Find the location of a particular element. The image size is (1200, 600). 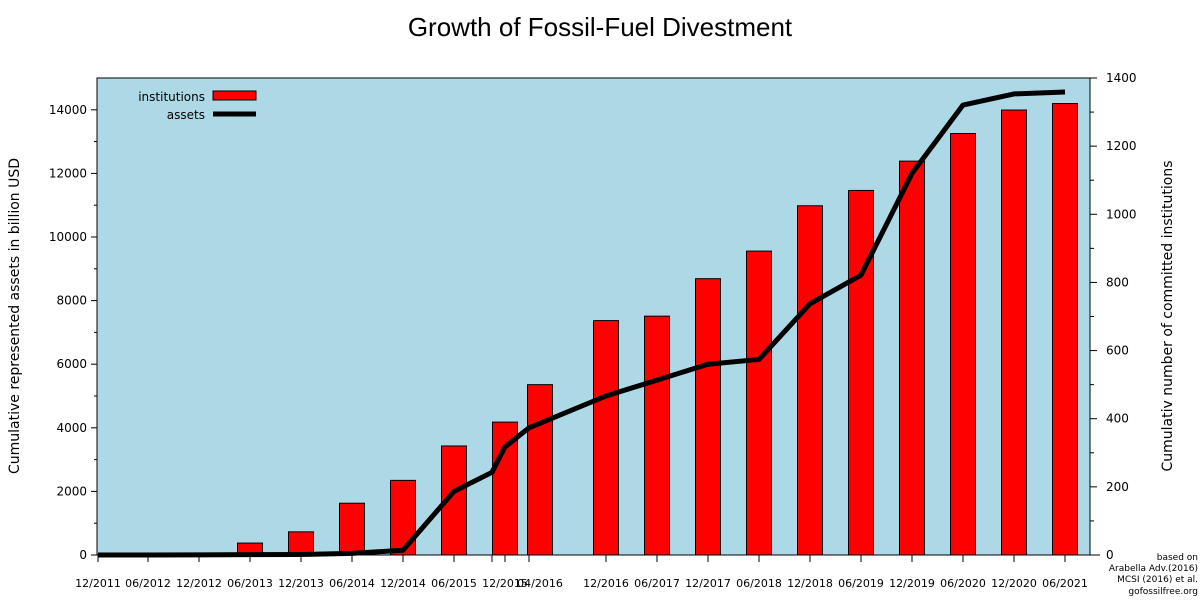

x-tick-label: 12/2013 is located at coordinates (301, 583).